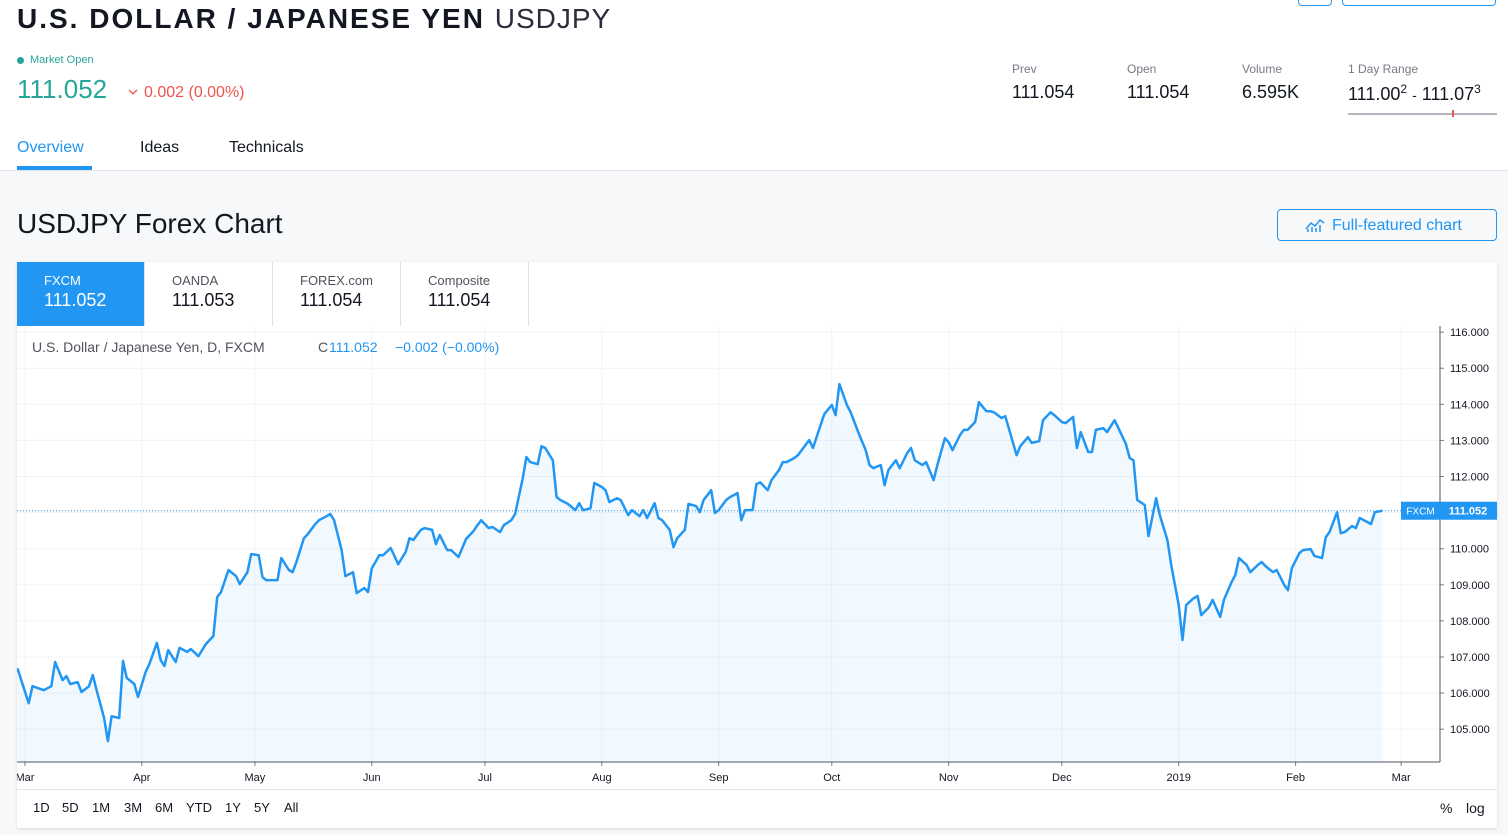 Image resolution: width=1508 pixels, height=835 pixels. What do you see at coordinates (41, 807) in the screenshot?
I see `range-button: 1D` at bounding box center [41, 807].